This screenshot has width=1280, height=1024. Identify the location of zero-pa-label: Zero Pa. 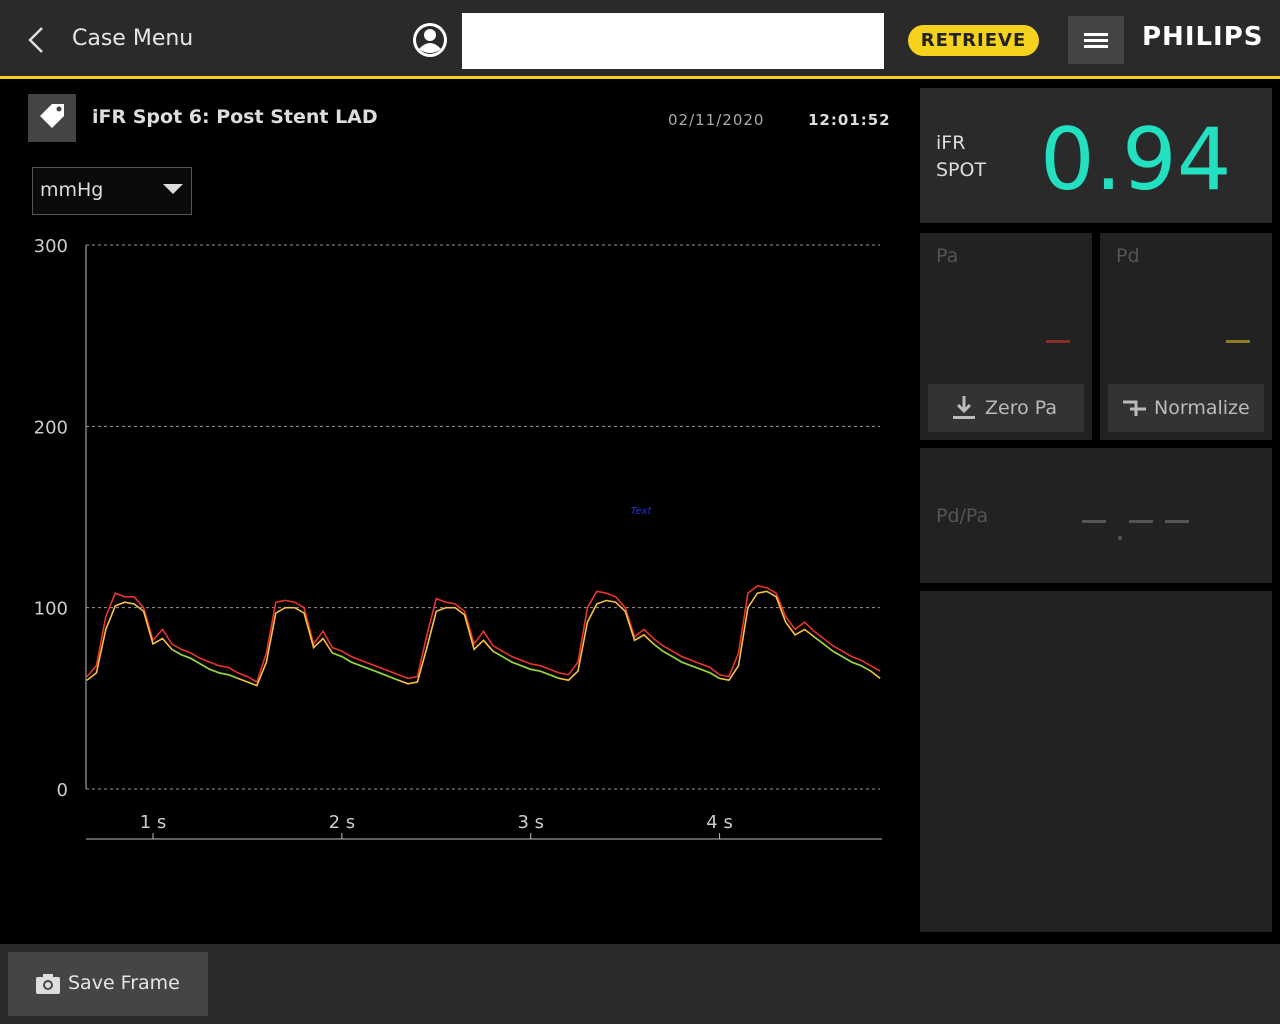
(1021, 408).